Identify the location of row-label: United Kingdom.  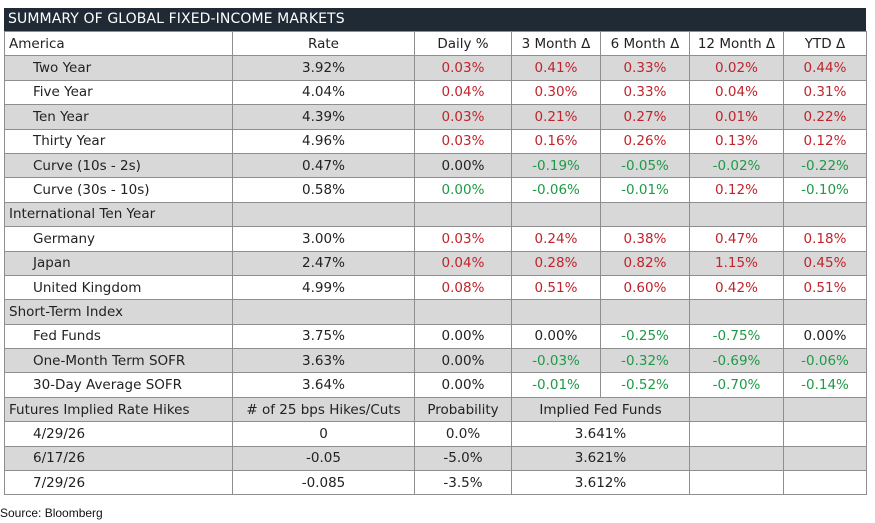
(118, 287).